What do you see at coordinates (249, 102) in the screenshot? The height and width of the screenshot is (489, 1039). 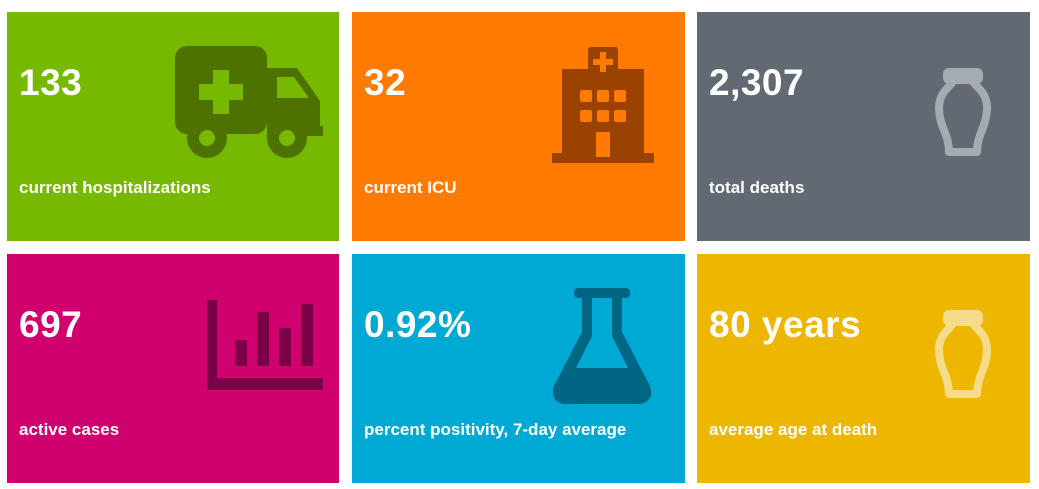 I see `ambulance-icon` at bounding box center [249, 102].